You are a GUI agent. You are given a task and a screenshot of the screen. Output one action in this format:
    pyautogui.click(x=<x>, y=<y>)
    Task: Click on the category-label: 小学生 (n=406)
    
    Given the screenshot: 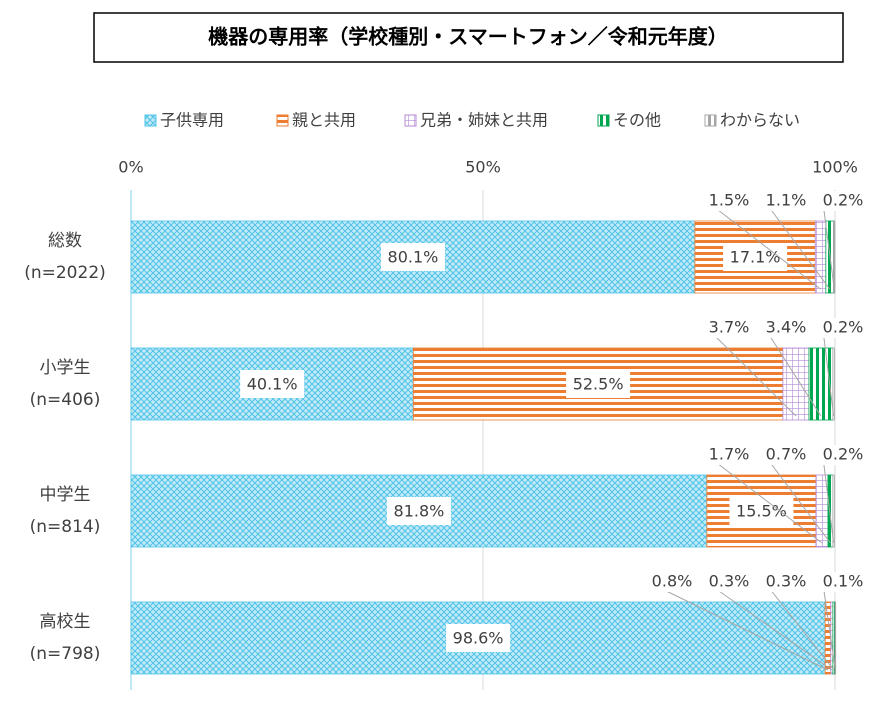 What is the action you would take?
    pyautogui.click(x=65, y=384)
    